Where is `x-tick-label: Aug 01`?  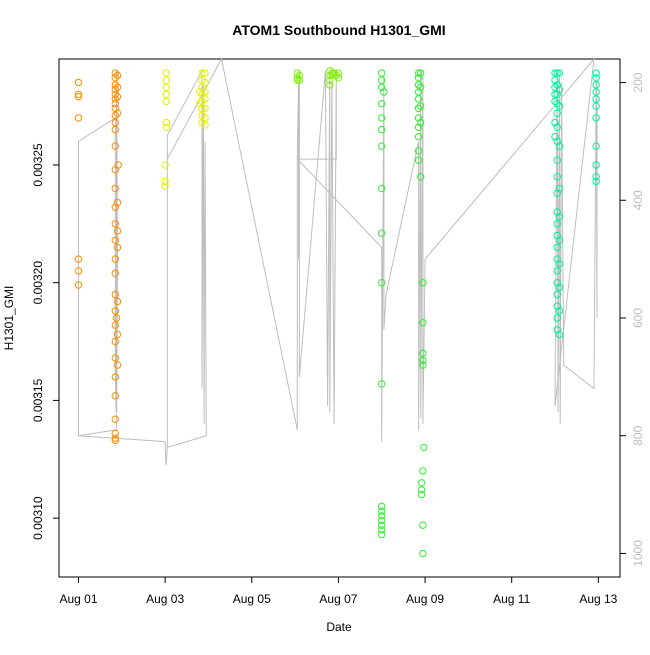 x-tick-label: Aug 01 is located at coordinates (78, 599).